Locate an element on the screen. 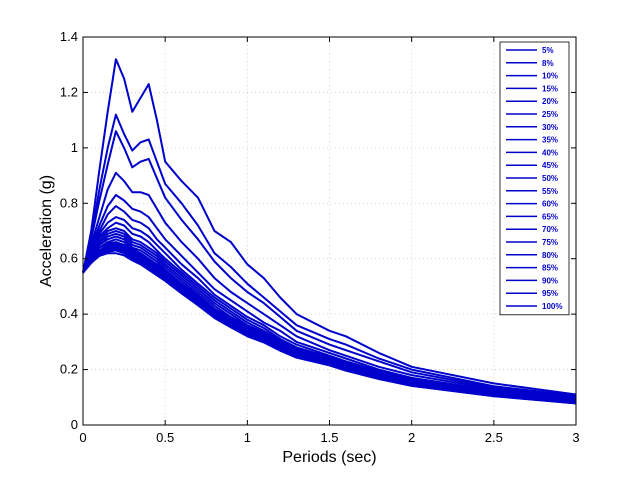  legend-label: 70% is located at coordinates (550, 229).